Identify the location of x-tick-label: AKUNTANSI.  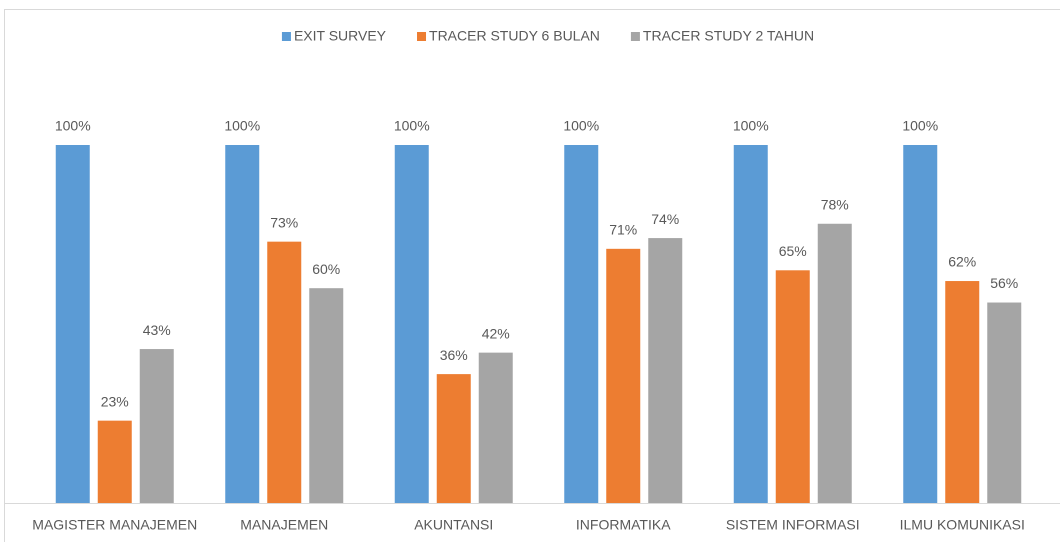
(453, 525).